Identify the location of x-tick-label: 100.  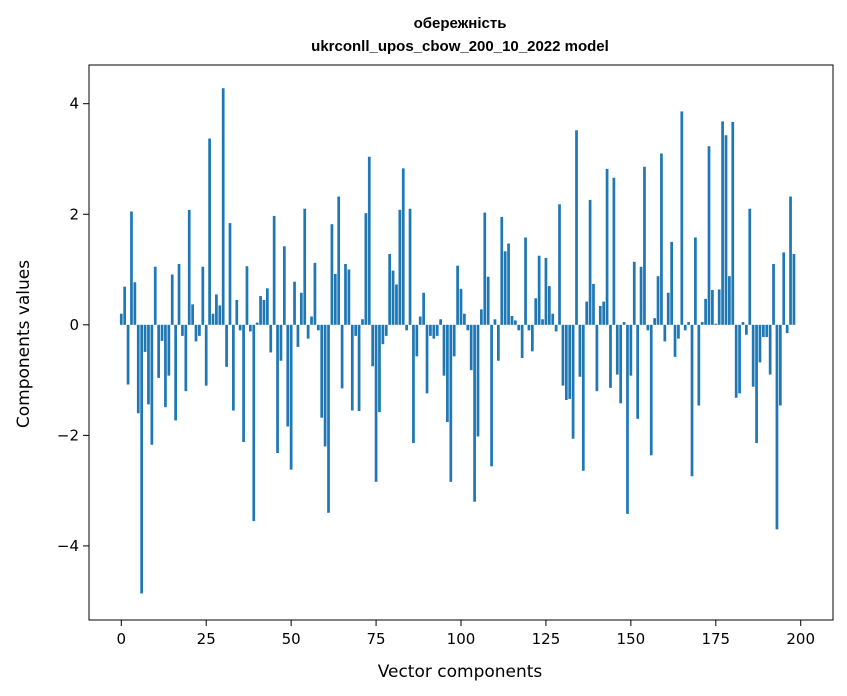
(461, 639).